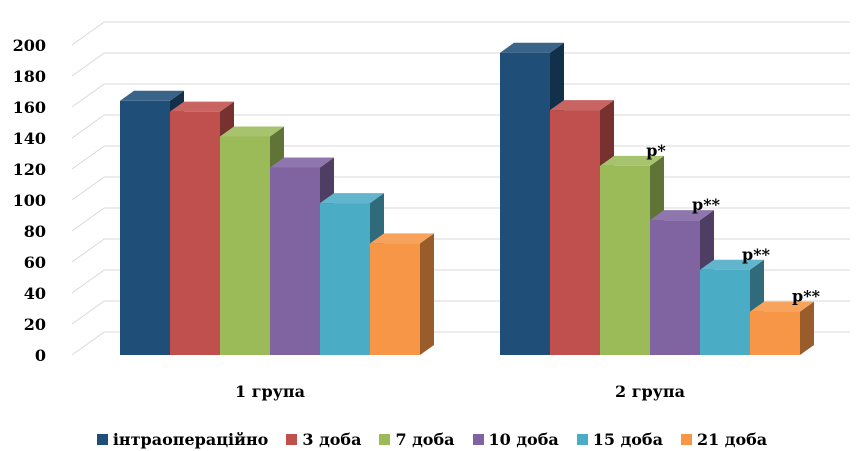  What do you see at coordinates (35, 262) in the screenshot?
I see `y-tick-label: 60` at bounding box center [35, 262].